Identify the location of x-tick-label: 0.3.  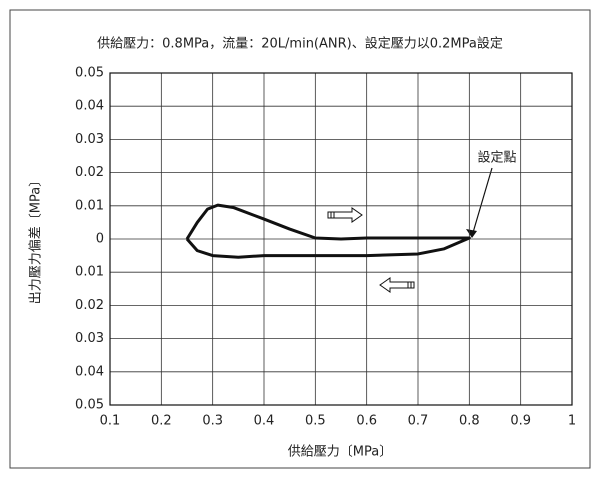
(212, 421).